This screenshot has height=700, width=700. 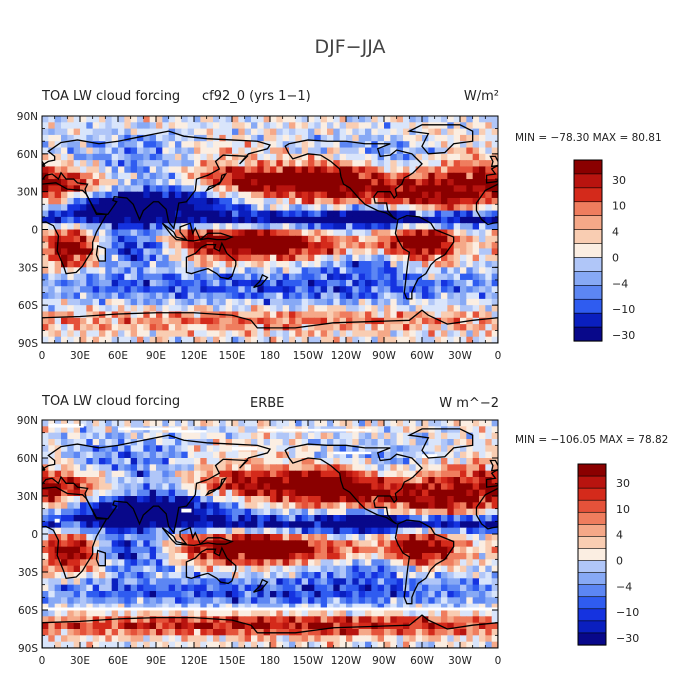 I want to click on south-america-coastline, so click(x=424, y=257).